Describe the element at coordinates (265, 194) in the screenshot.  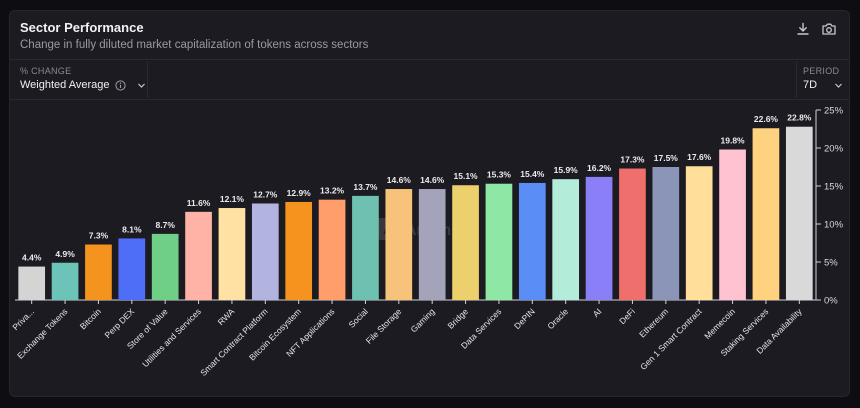
I see `data-label: 12.7%` at that location.